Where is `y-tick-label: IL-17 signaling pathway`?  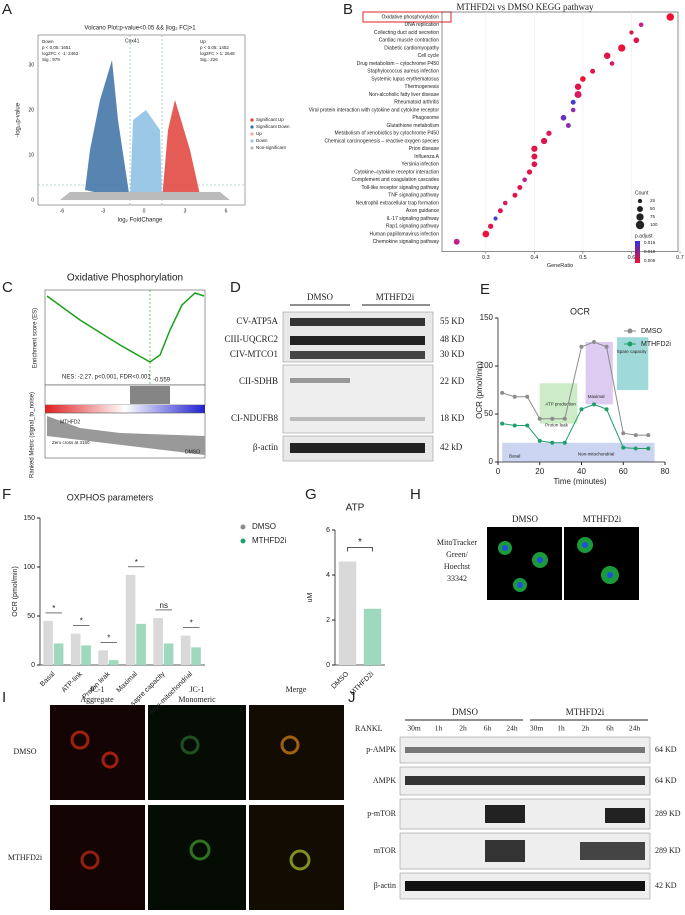
y-tick-label: IL-17 signaling pathway is located at coordinates (412, 219).